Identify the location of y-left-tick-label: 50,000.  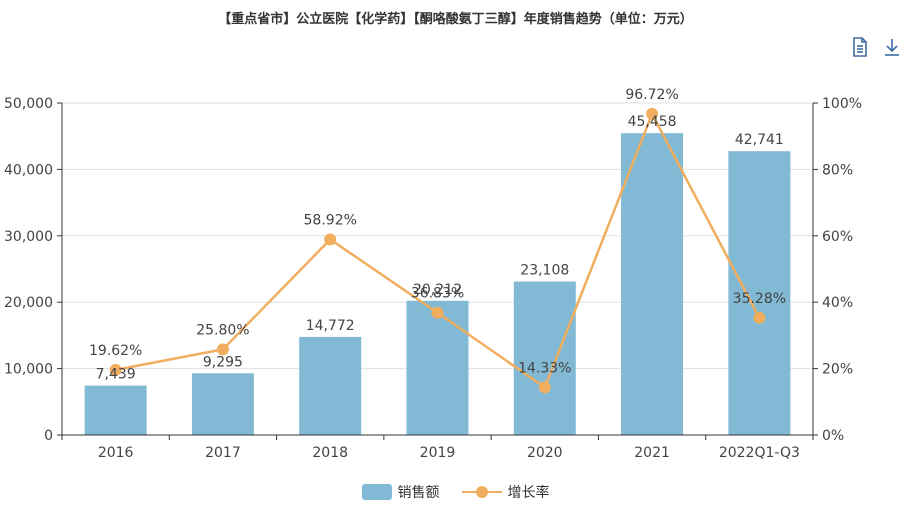
(28, 104).